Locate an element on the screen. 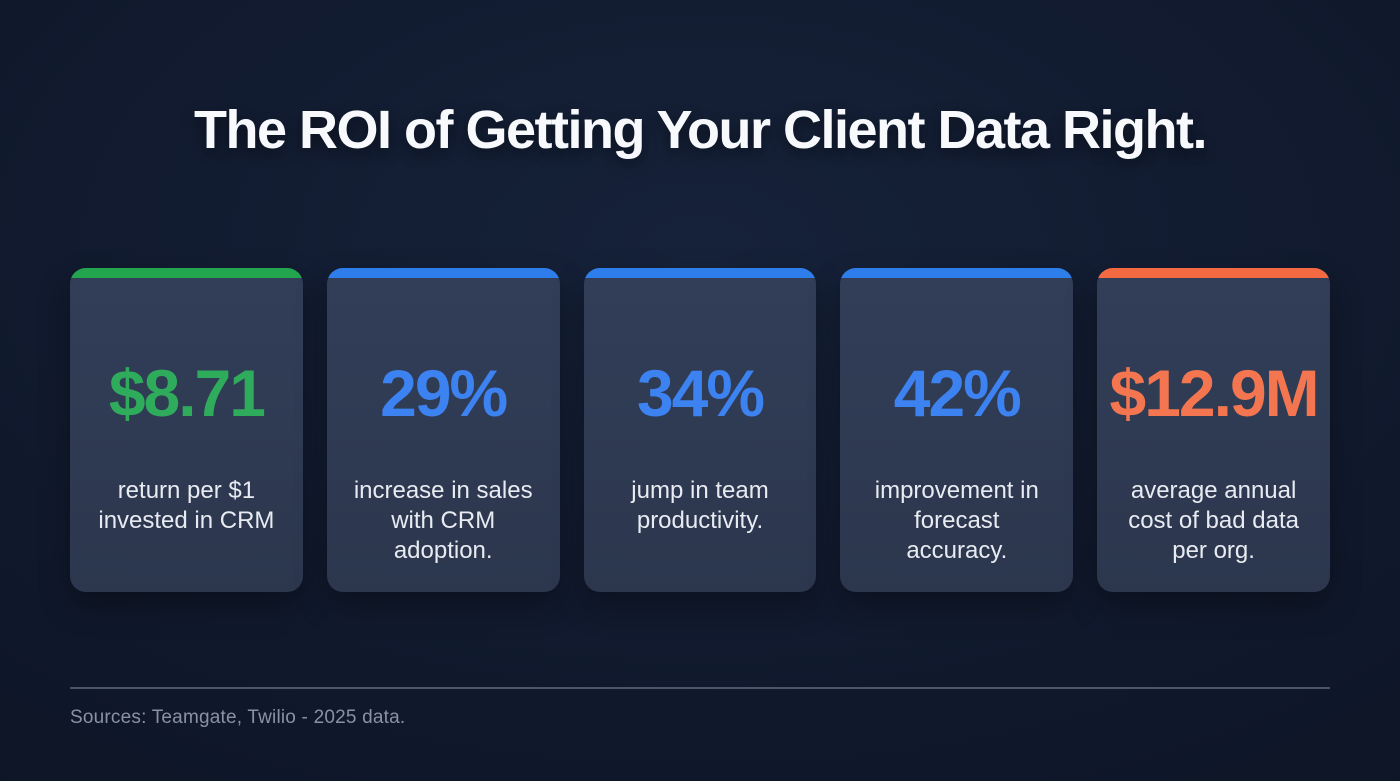  stat-card: 34% jump in team productivity. is located at coordinates (700, 430).